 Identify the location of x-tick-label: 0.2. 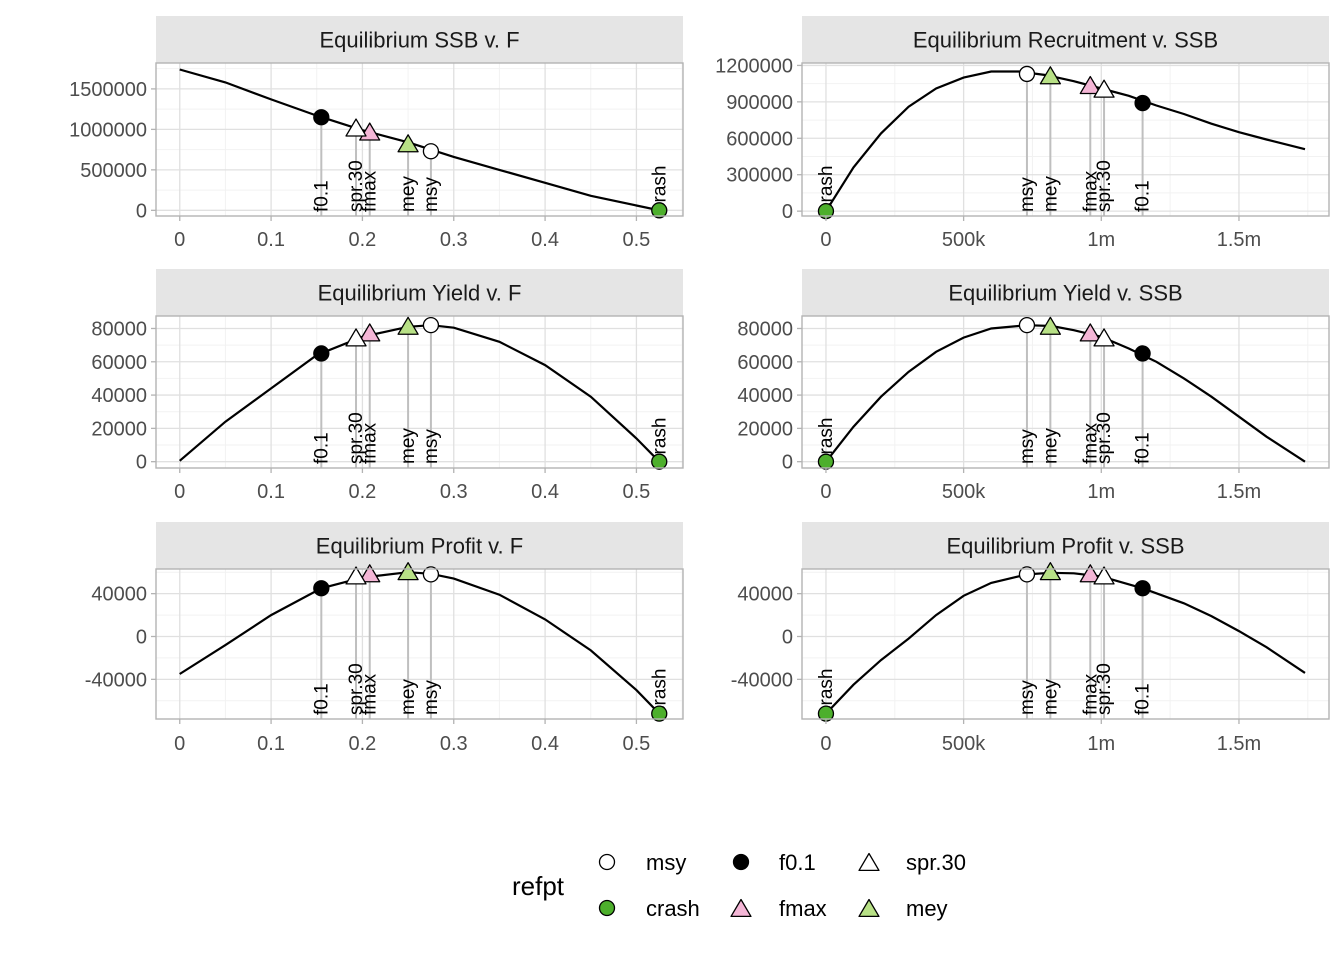
(363, 240).